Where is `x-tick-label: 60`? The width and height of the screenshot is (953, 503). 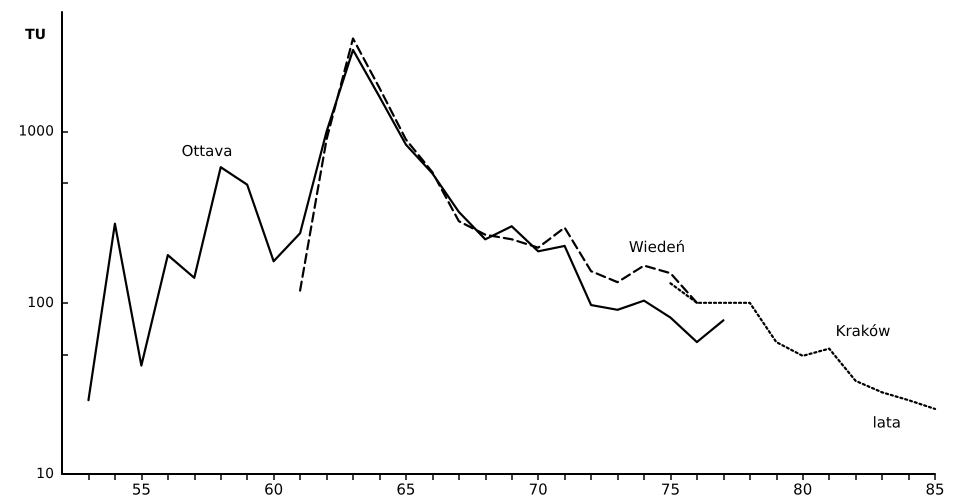
x-tick-label: 60 is located at coordinates (274, 489).